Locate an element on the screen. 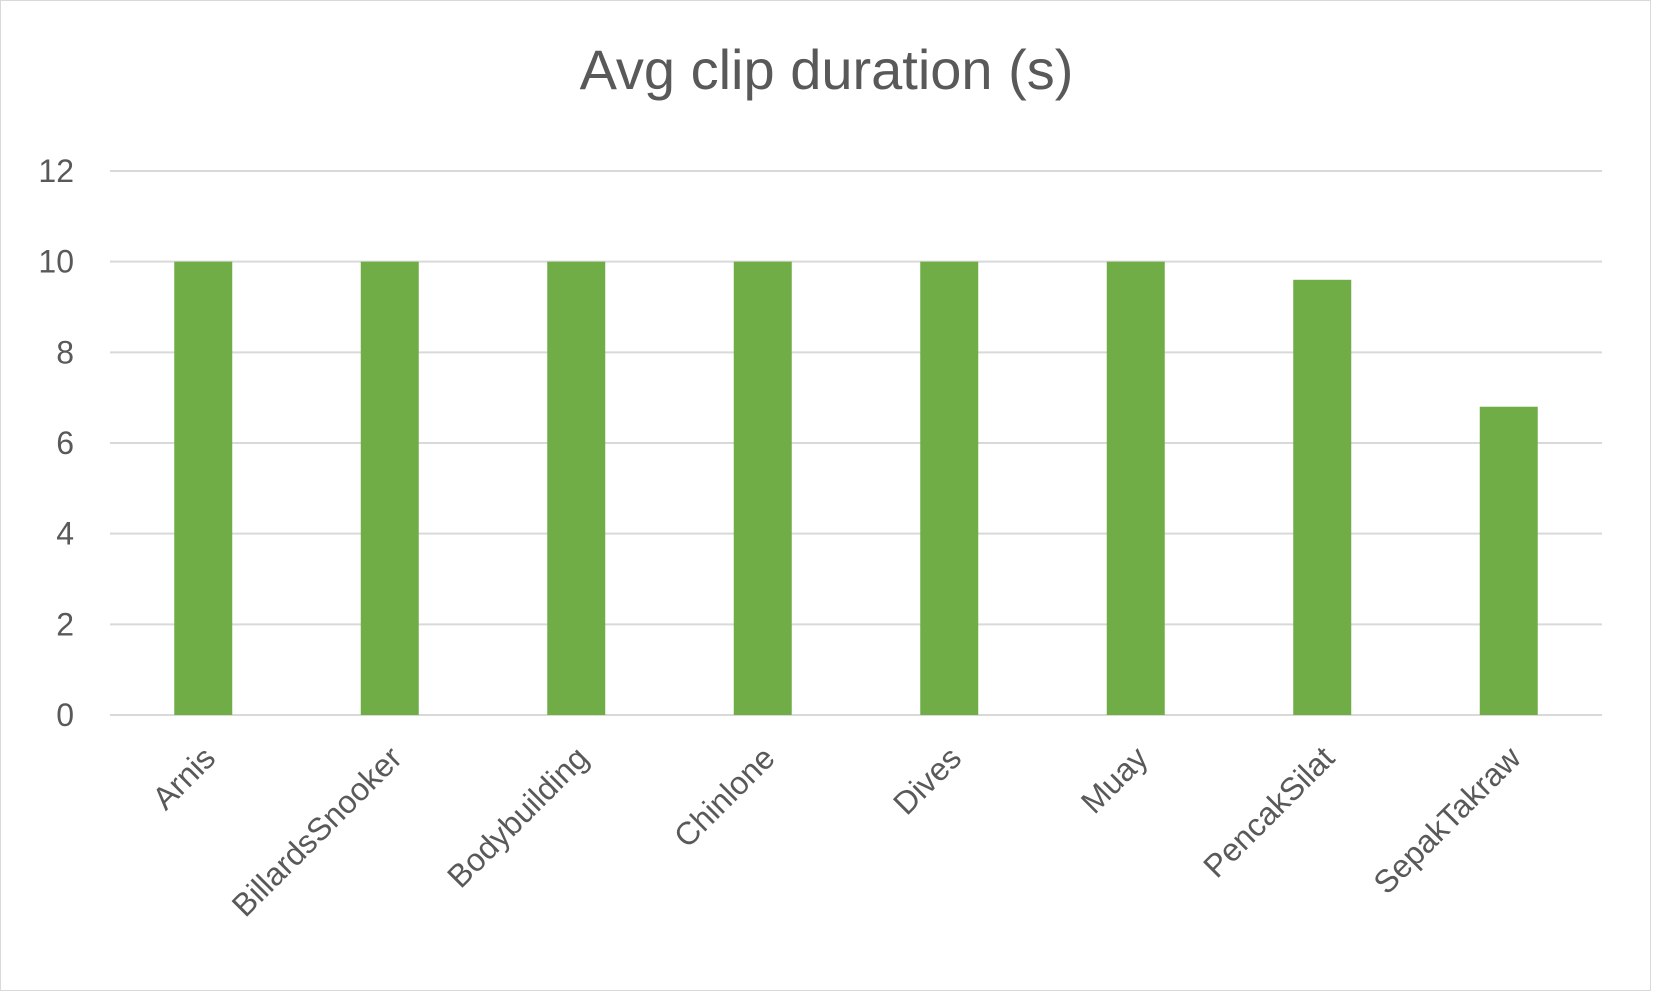 Image resolution: width=1653 pixels, height=993 pixels. bar-Dives is located at coordinates (949, 488).